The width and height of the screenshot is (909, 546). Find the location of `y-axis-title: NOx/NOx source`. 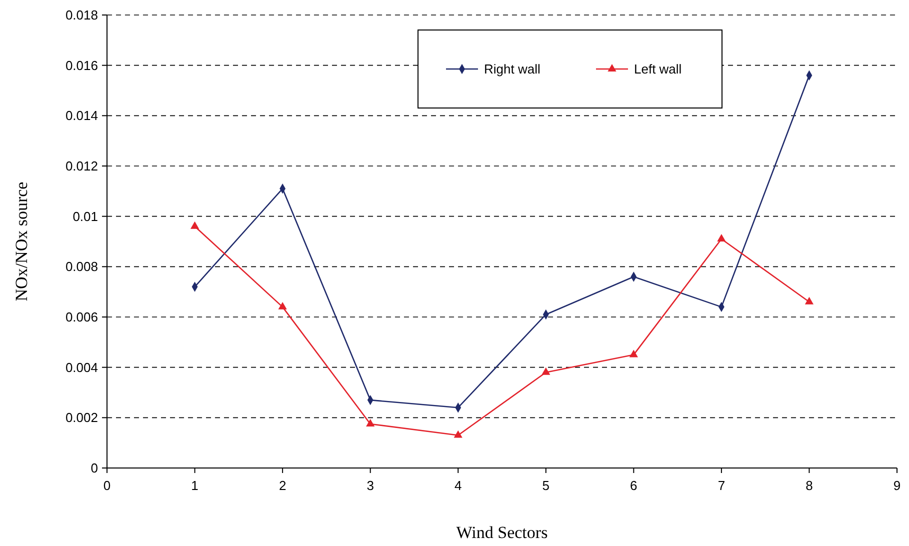

y-axis-title: NOx/NOx source is located at coordinates (21, 242).